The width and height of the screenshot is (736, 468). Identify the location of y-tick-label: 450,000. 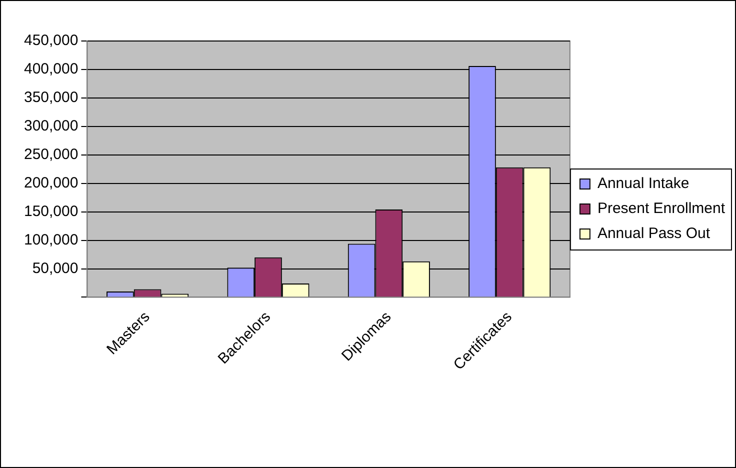
(51, 41).